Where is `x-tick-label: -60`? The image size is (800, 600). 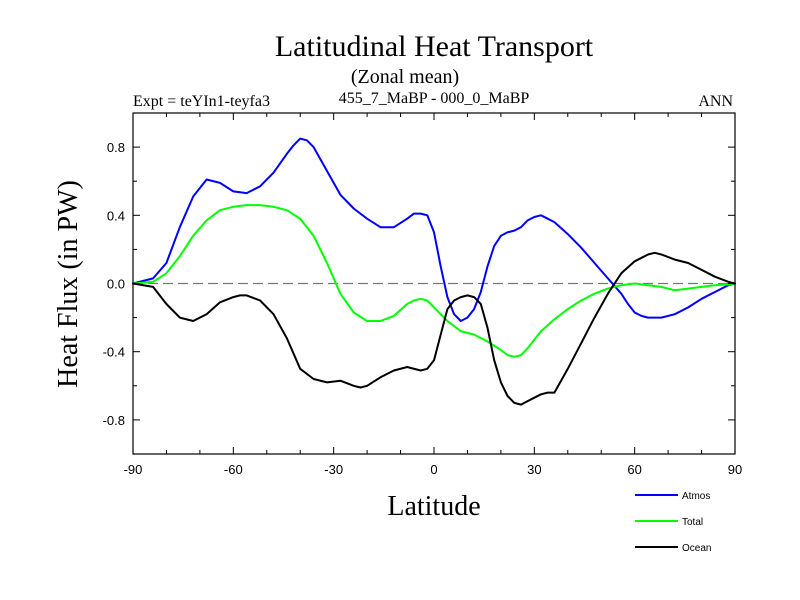
x-tick-label: -60 is located at coordinates (233, 469).